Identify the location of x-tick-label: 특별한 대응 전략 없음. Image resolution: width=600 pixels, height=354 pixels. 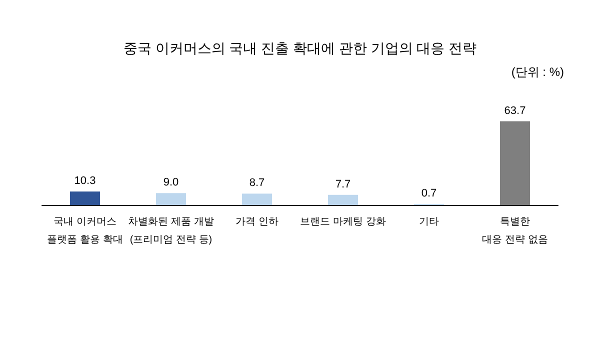
(515, 231).